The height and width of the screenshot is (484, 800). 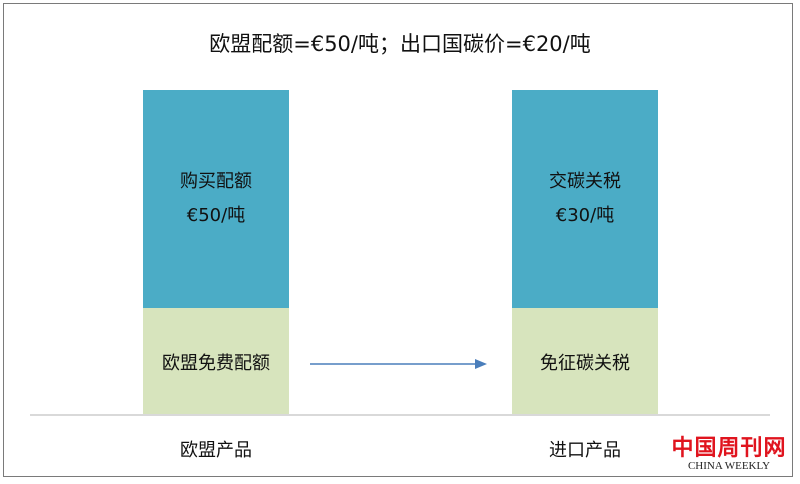 I want to click on left-bottom-label: 欧盟免费配额, so click(x=216, y=363).